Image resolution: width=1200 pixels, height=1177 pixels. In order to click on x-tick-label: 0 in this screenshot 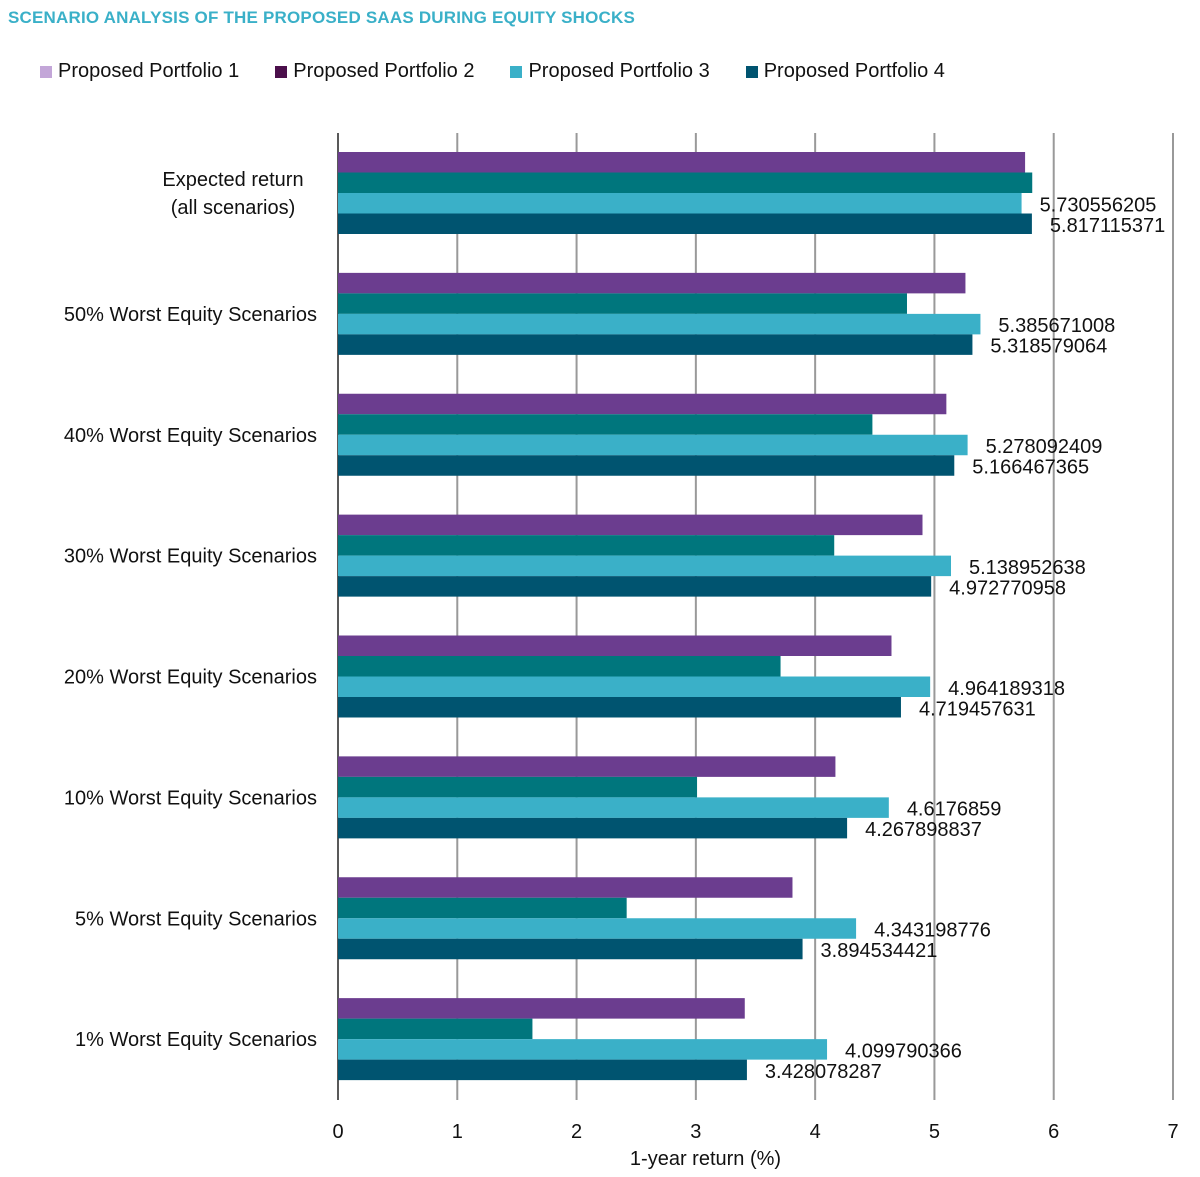, I will do `click(337, 1132)`.